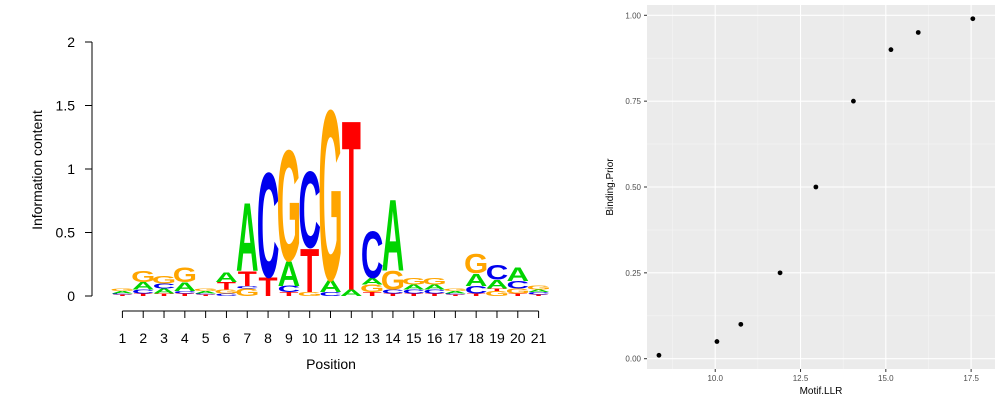  I want to click on logo-y-tick-label: 0, so click(71, 296).